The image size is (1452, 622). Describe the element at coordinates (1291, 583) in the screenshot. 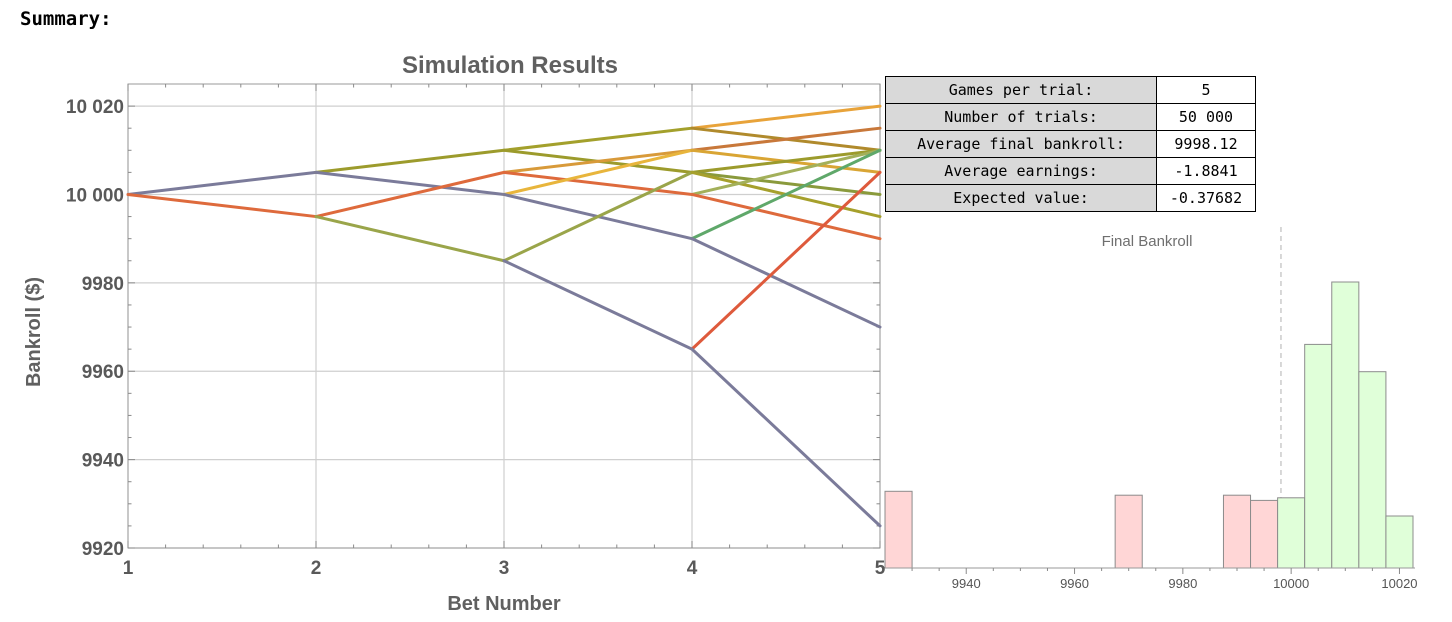

I see `histogram-tick-label: 10000` at that location.